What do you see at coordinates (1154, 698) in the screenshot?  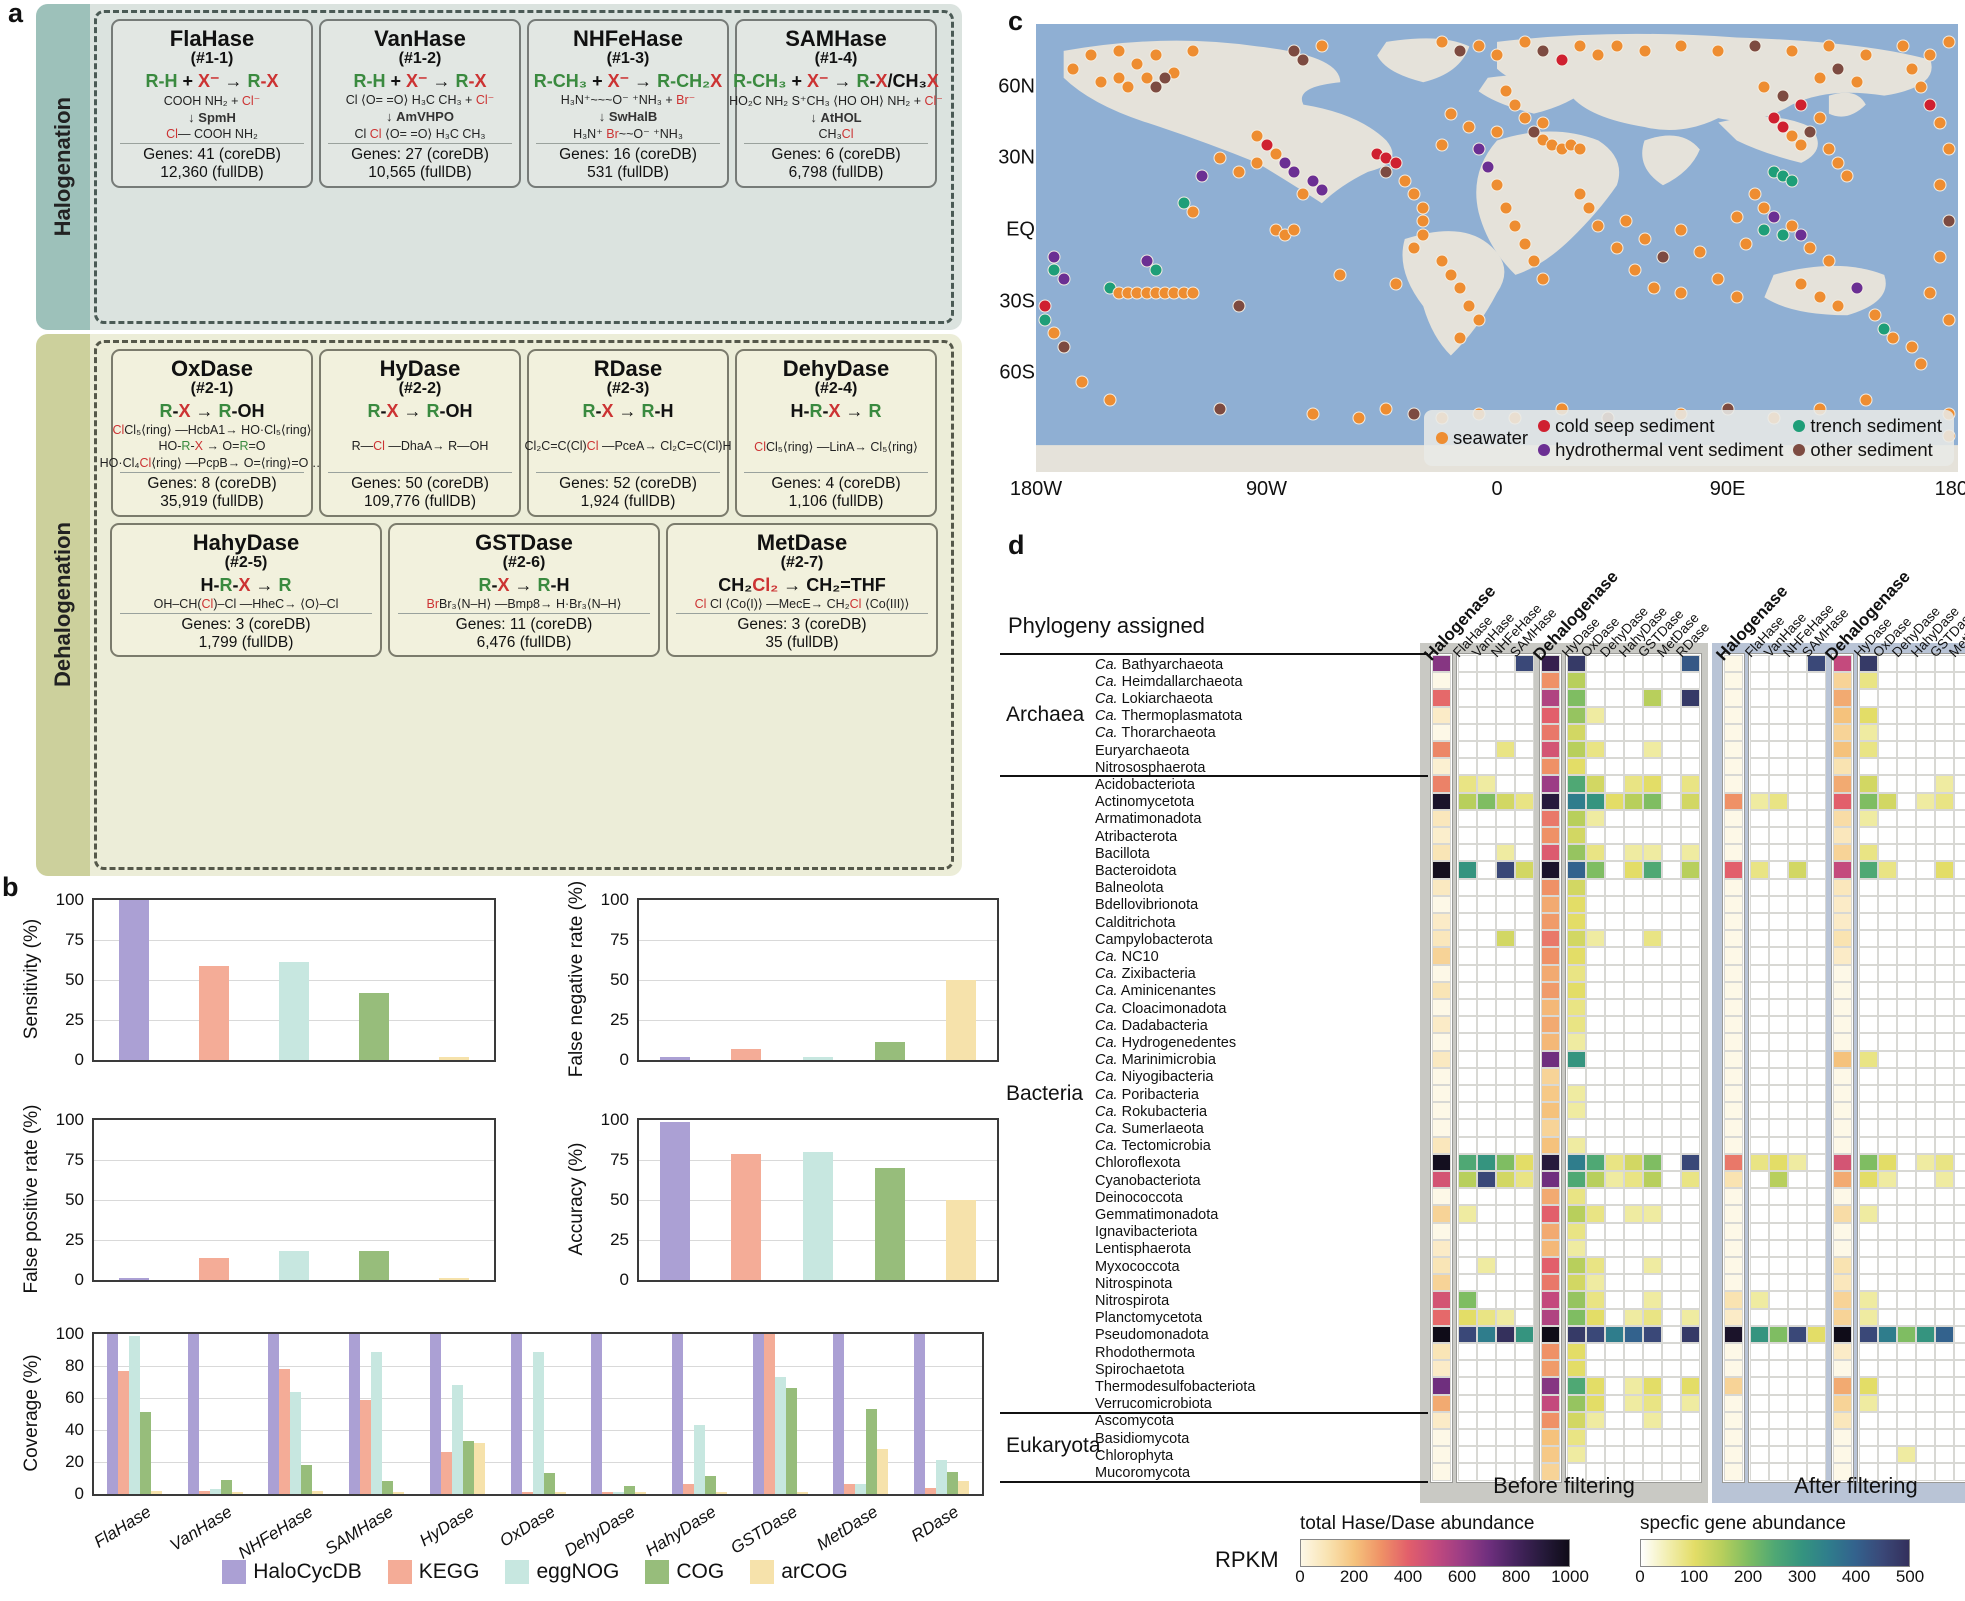 I see `taxon-label: Ca. Lokiarchaeota` at bounding box center [1154, 698].